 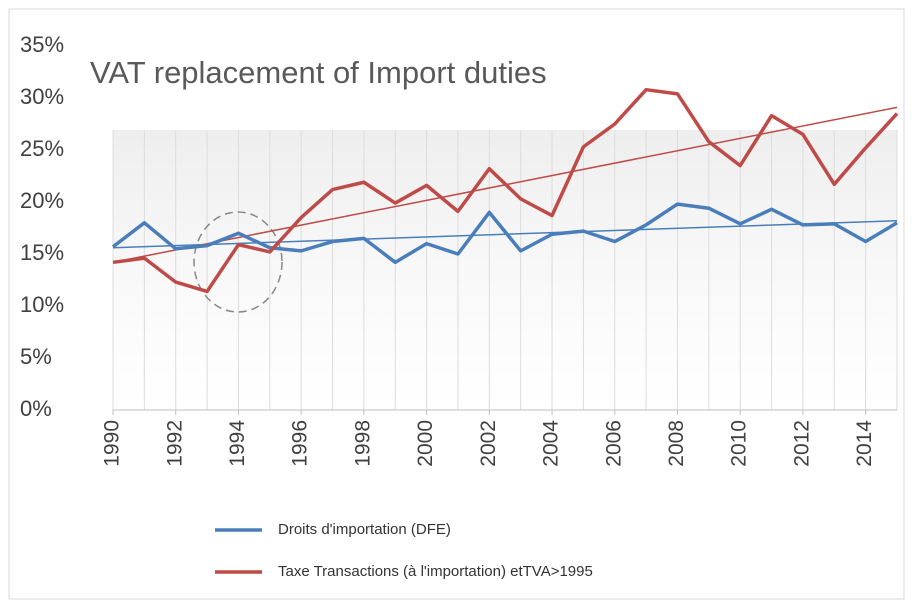 I want to click on y-tick-label: 35%, so click(x=42, y=44).